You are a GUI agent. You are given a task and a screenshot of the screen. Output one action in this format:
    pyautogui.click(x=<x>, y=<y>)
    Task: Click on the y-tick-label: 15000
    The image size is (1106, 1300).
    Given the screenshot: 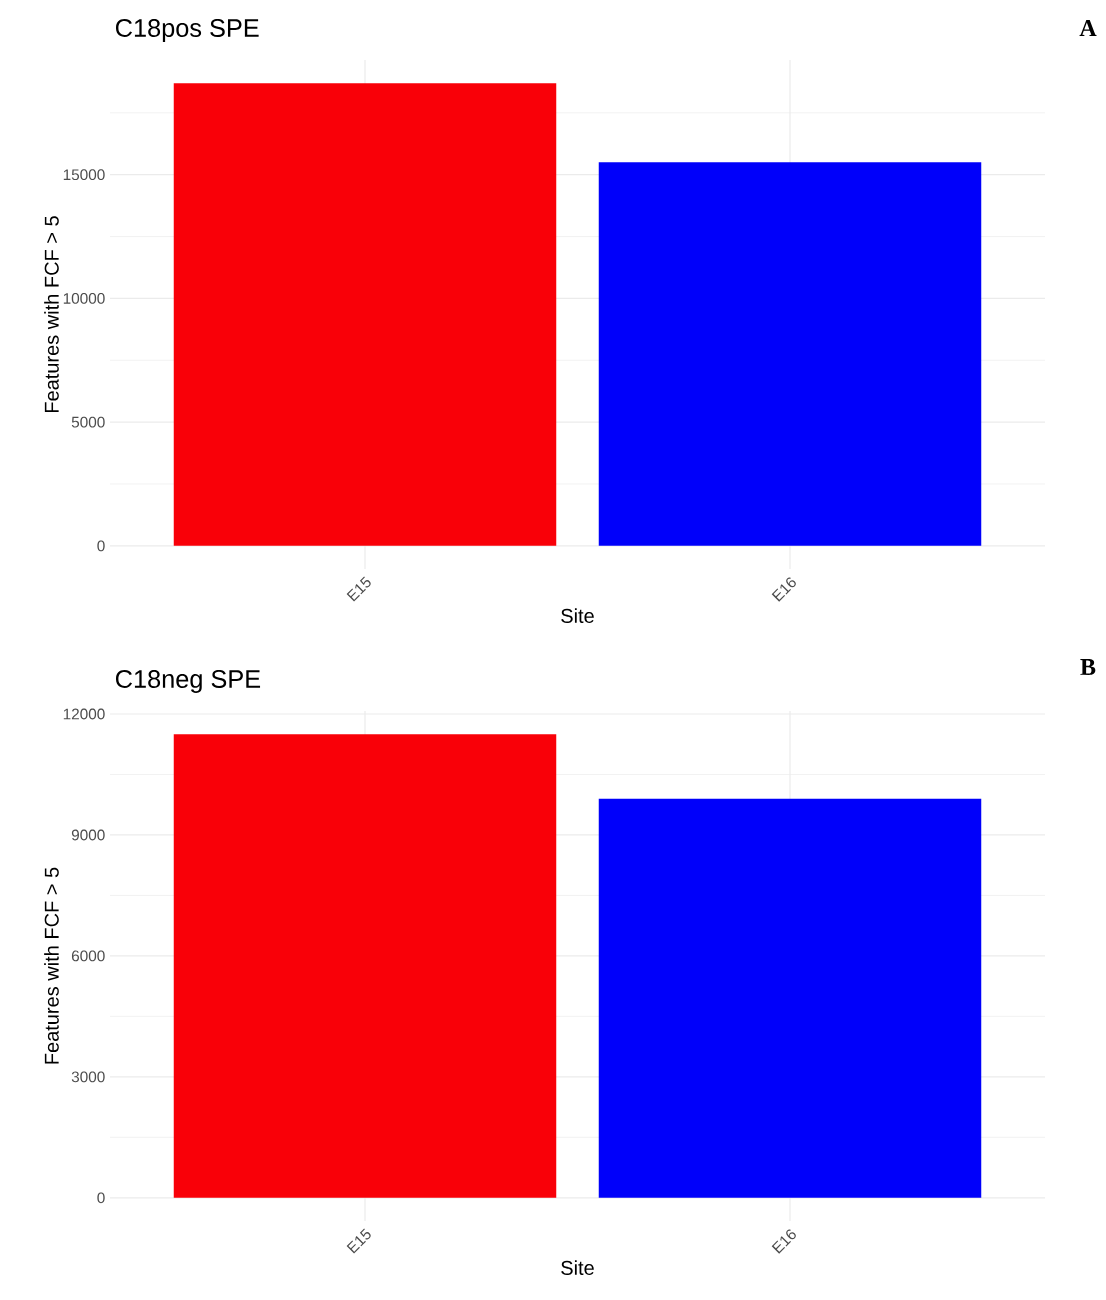 What is the action you would take?
    pyautogui.click(x=84, y=175)
    